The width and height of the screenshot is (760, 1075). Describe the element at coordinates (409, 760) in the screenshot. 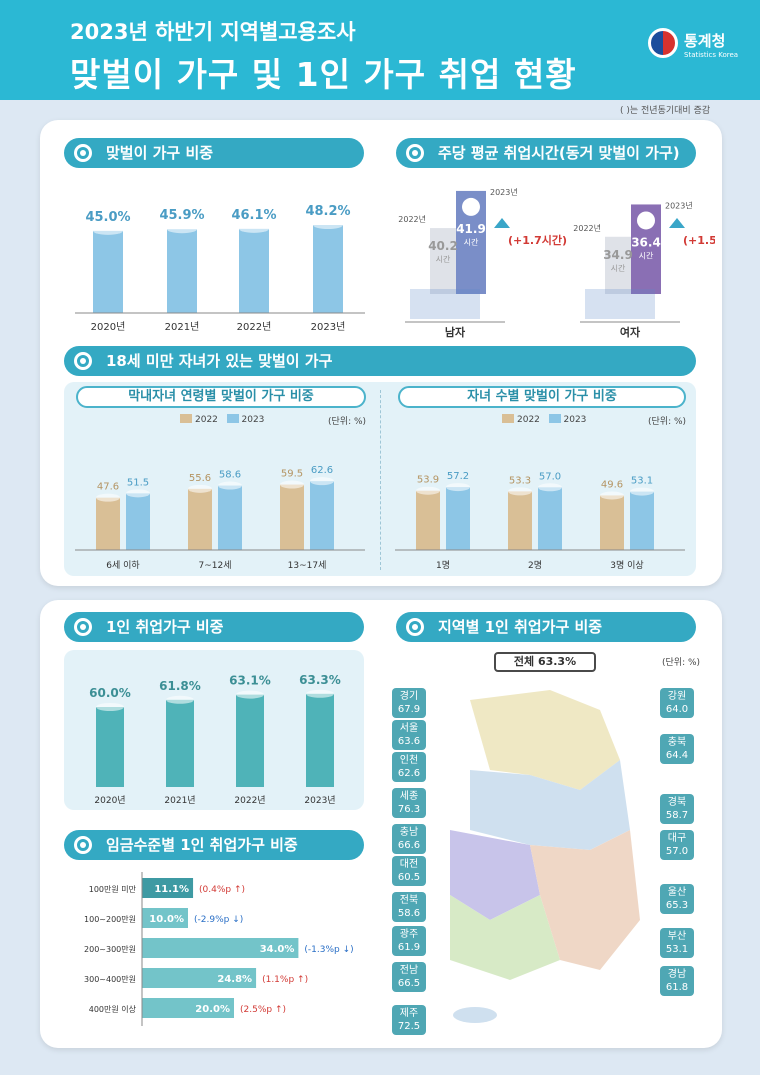

I see `region-name: 인천` at that location.